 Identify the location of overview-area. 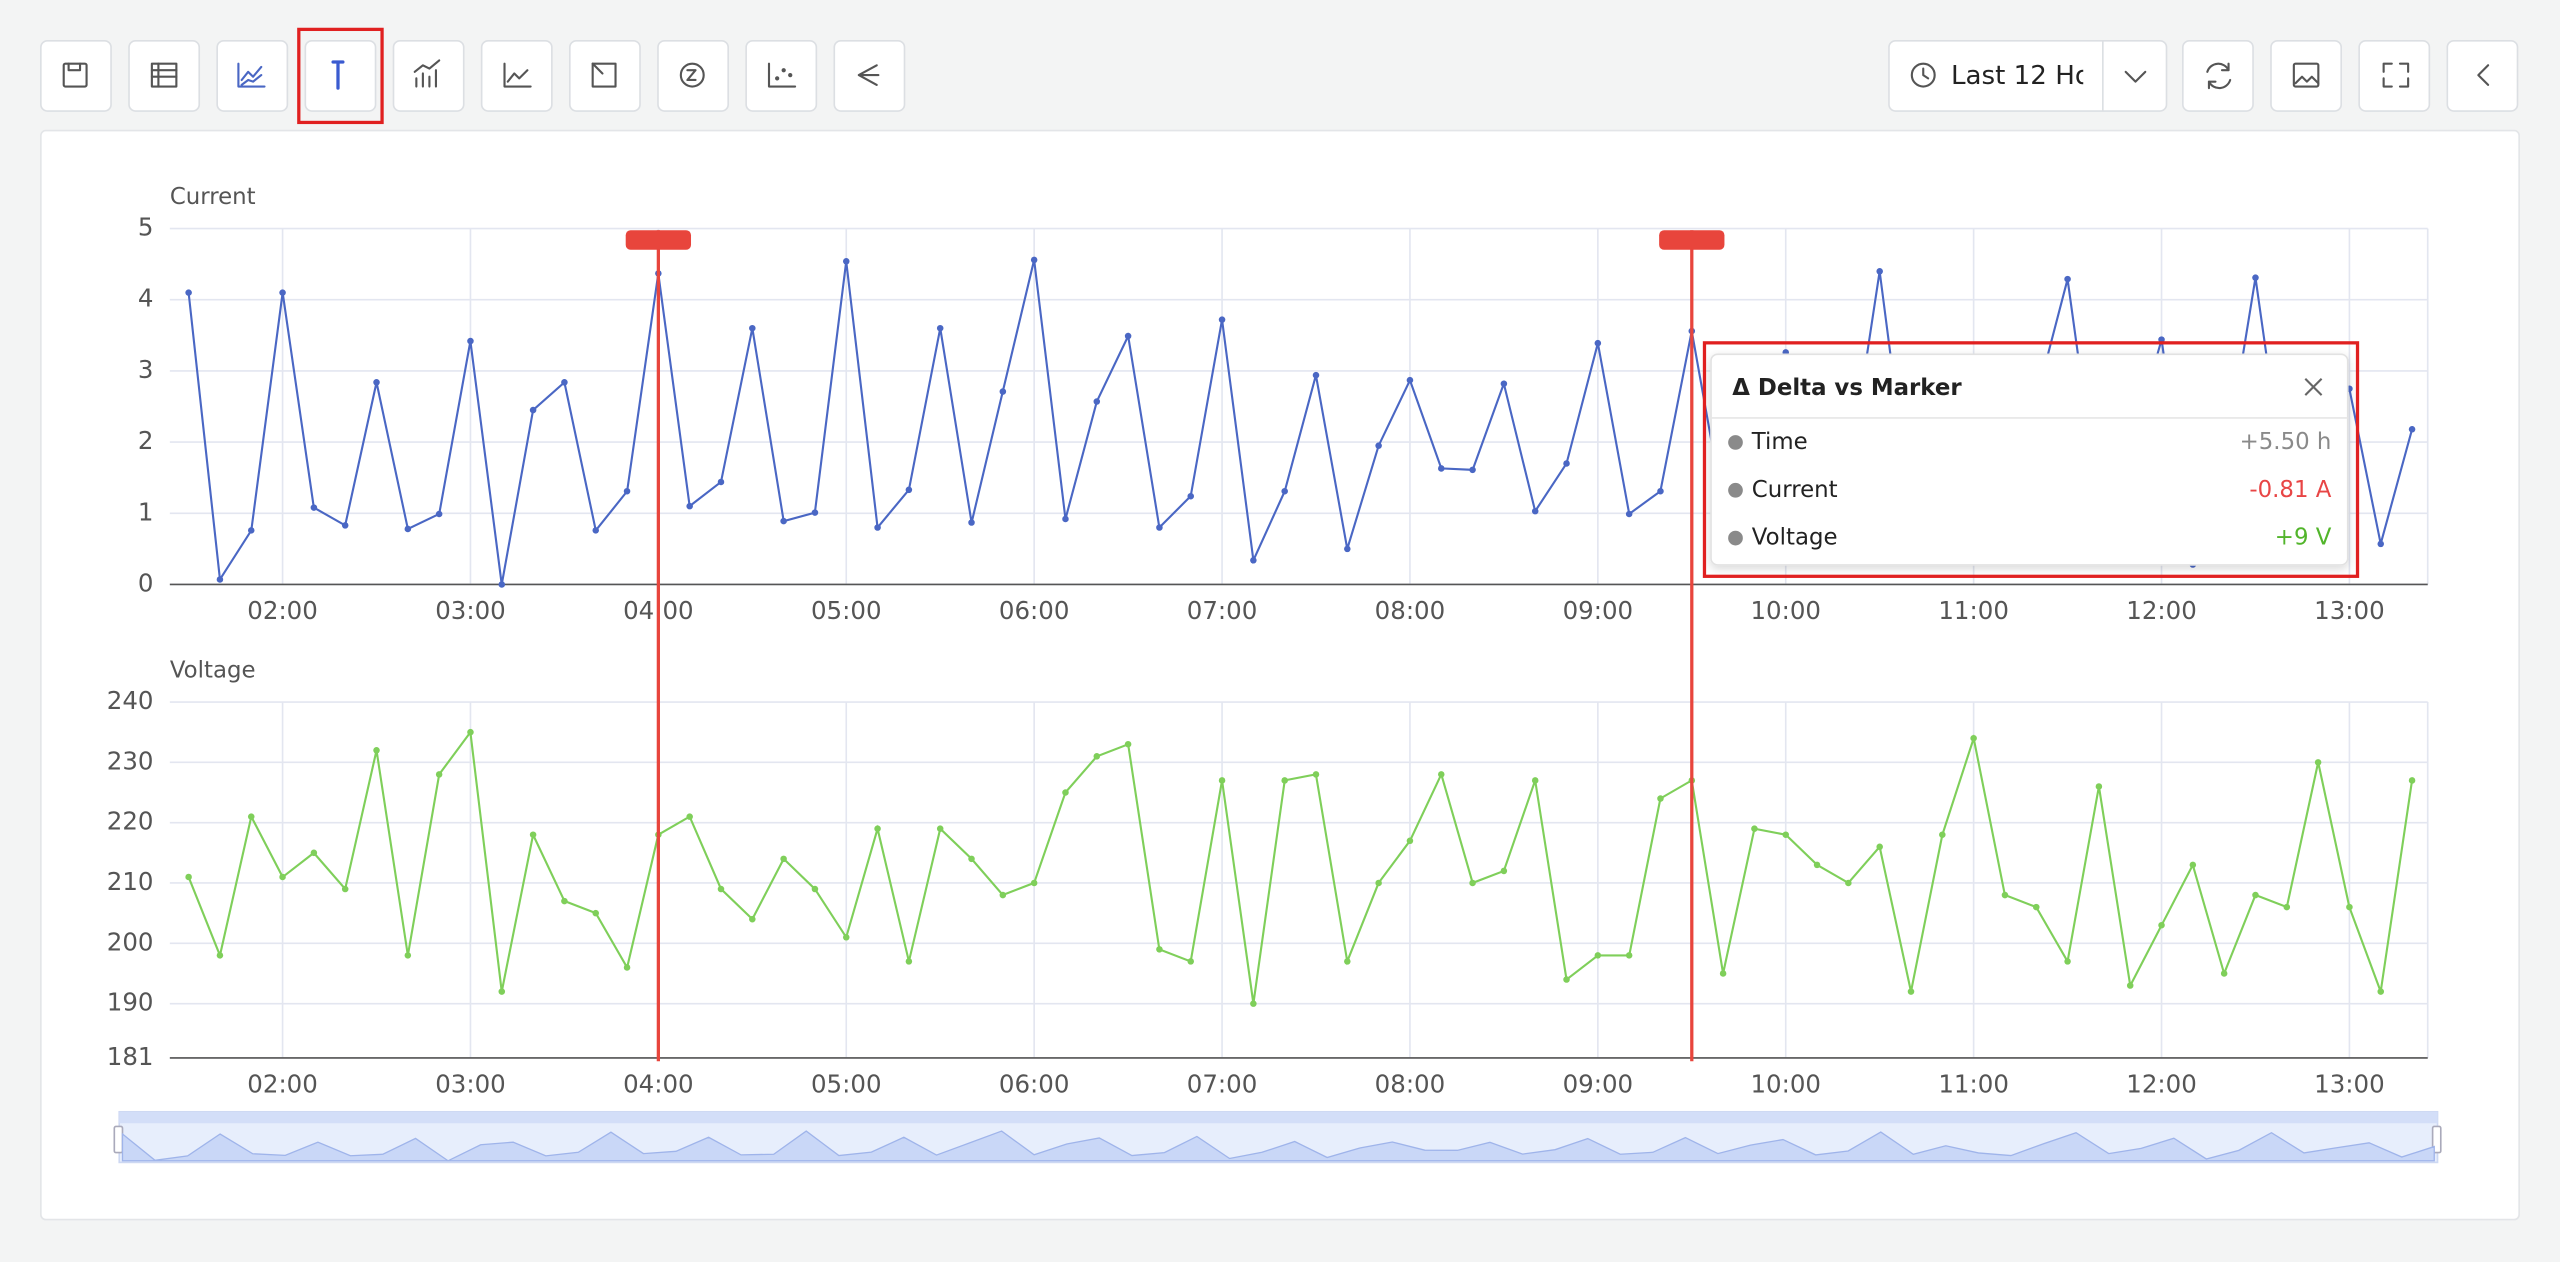
(1278, 1146).